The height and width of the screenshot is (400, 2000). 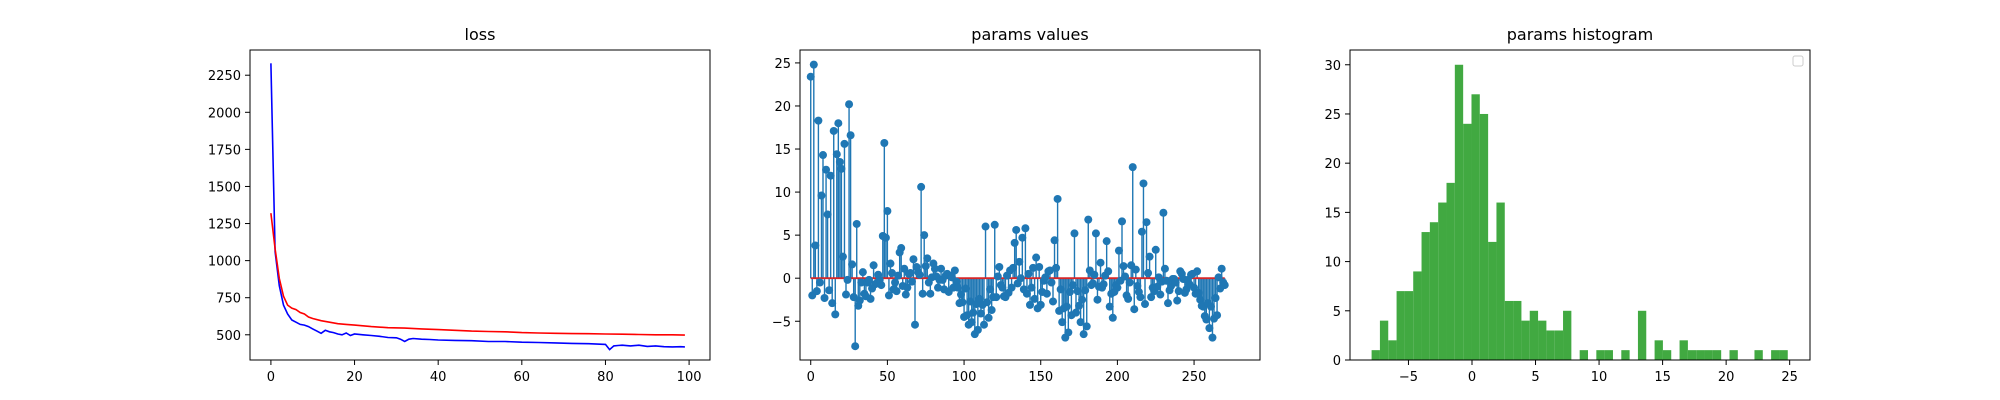 I want to click on params-histogram-y-tick-label: 25, so click(x=1332, y=115).